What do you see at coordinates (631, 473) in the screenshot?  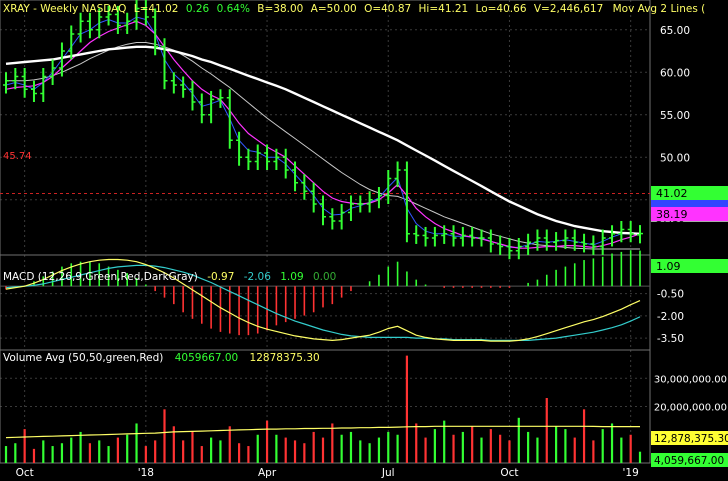 I see `x-tick-label: '19` at bounding box center [631, 473].